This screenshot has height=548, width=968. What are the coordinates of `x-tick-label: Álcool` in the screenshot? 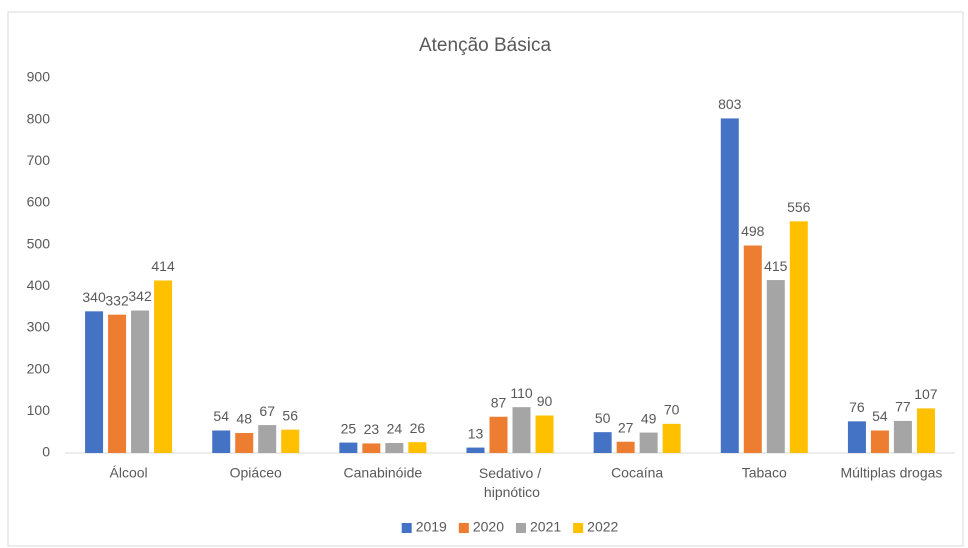 It's located at (129, 473).